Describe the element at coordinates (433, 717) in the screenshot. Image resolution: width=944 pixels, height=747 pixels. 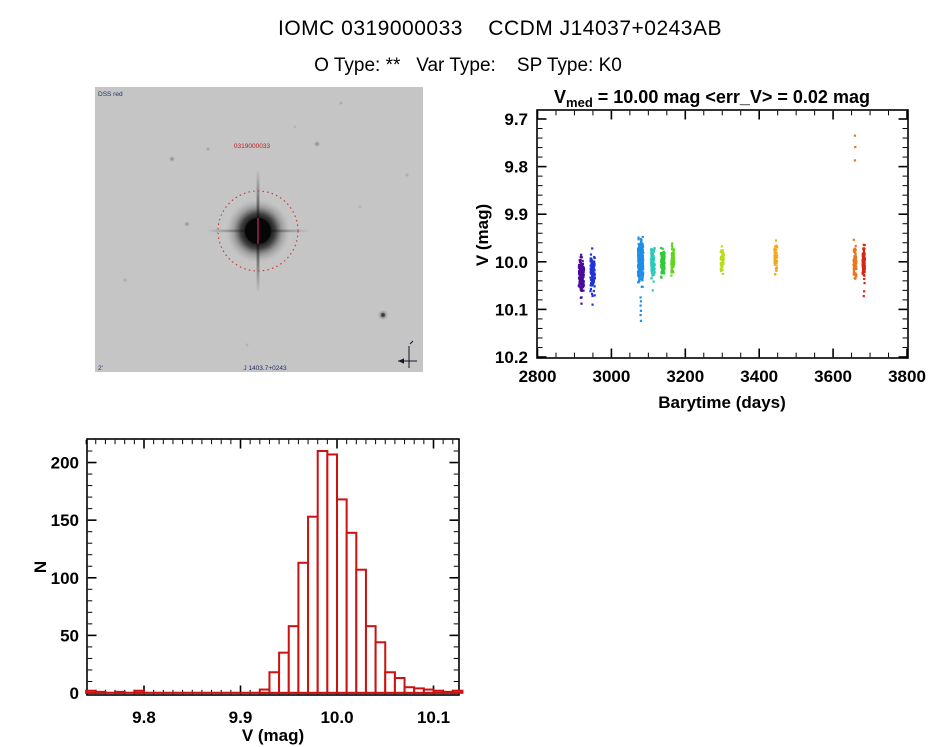
I see `x-tick-label: 10.1` at that location.